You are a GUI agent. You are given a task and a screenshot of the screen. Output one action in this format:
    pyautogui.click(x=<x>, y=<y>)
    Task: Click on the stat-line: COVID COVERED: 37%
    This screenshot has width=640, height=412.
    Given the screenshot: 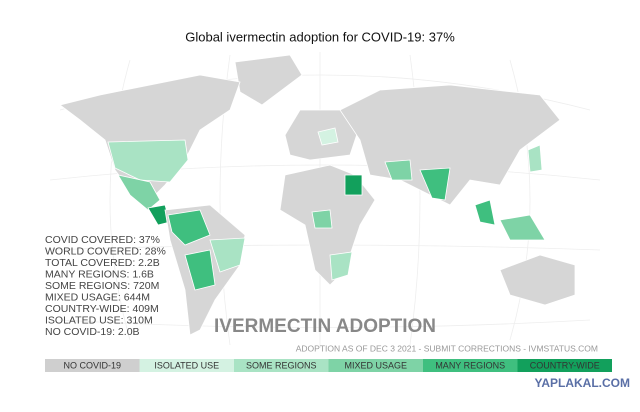 What is the action you would take?
    pyautogui.click(x=102, y=240)
    